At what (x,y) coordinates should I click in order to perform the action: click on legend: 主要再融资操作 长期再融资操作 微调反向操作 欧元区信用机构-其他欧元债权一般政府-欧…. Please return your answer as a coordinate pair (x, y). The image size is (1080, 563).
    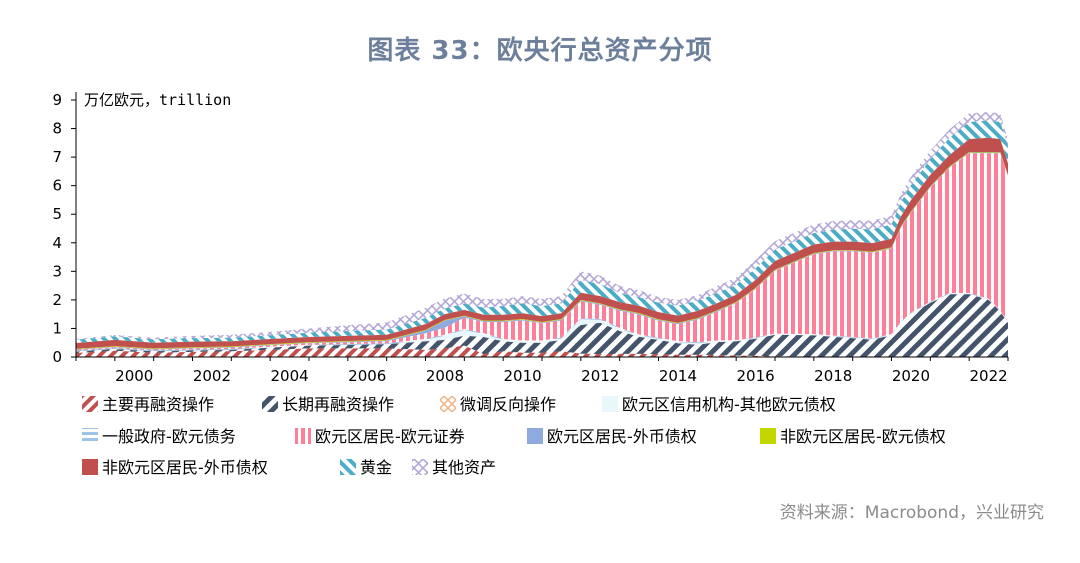
    Looking at the image, I should click on (514, 436).